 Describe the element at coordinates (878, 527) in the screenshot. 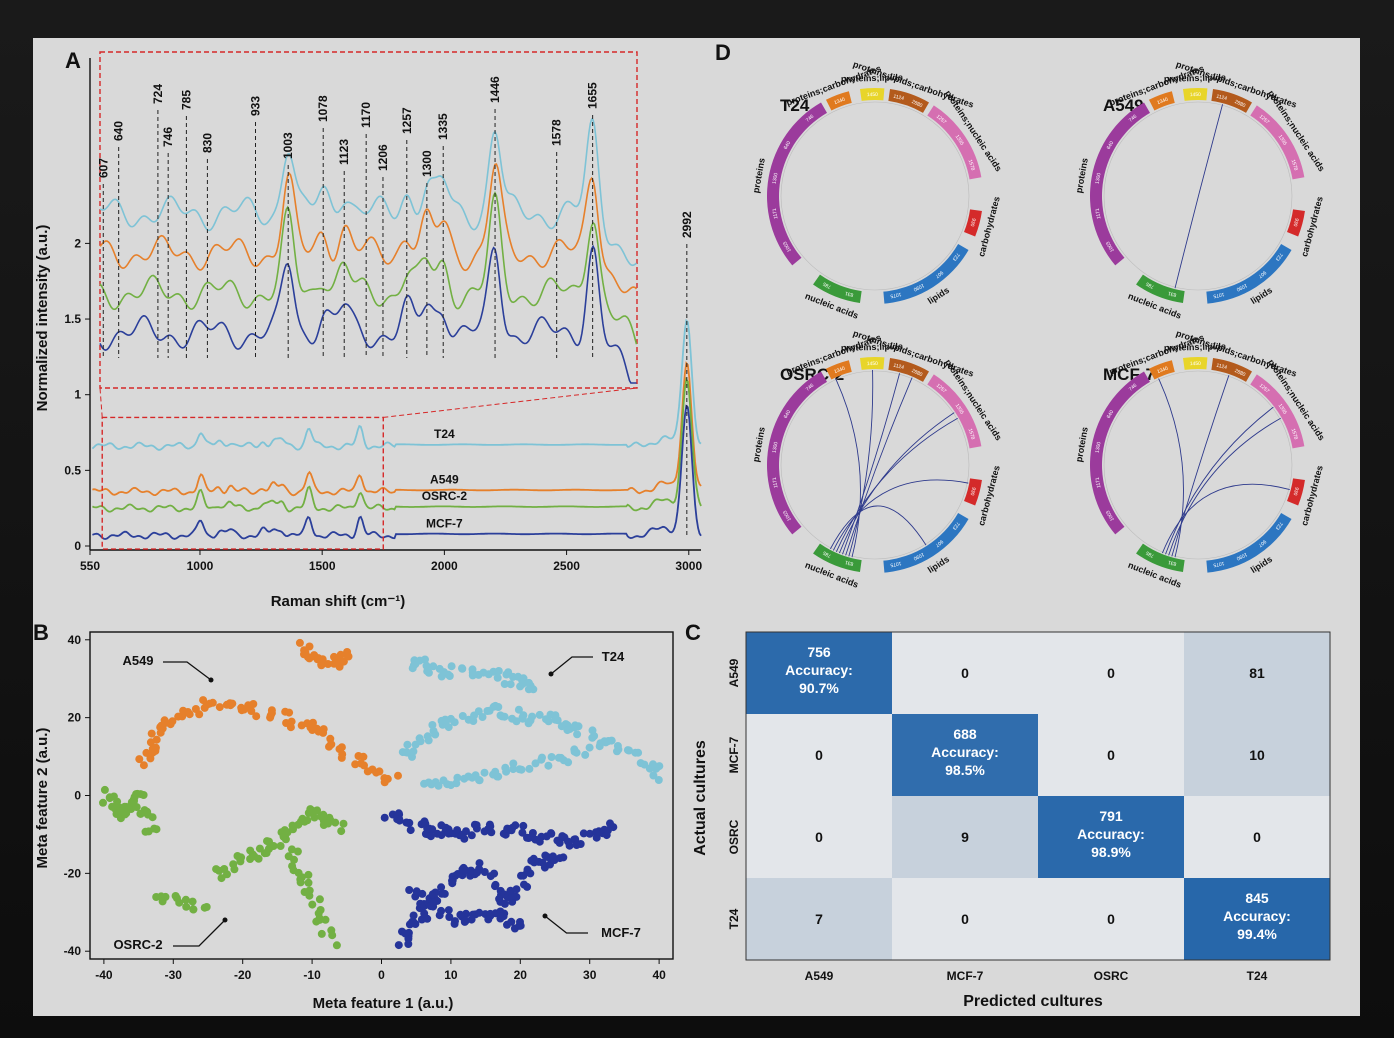

I see `chord-link` at that location.